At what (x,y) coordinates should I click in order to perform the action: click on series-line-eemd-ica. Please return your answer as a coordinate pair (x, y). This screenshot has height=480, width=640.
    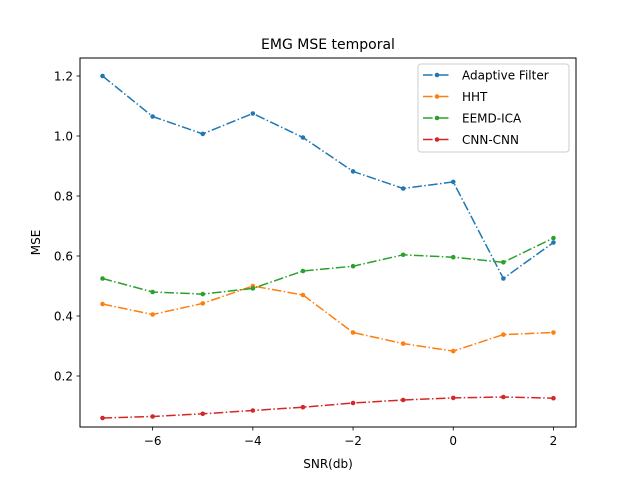
    Looking at the image, I should click on (328, 266).